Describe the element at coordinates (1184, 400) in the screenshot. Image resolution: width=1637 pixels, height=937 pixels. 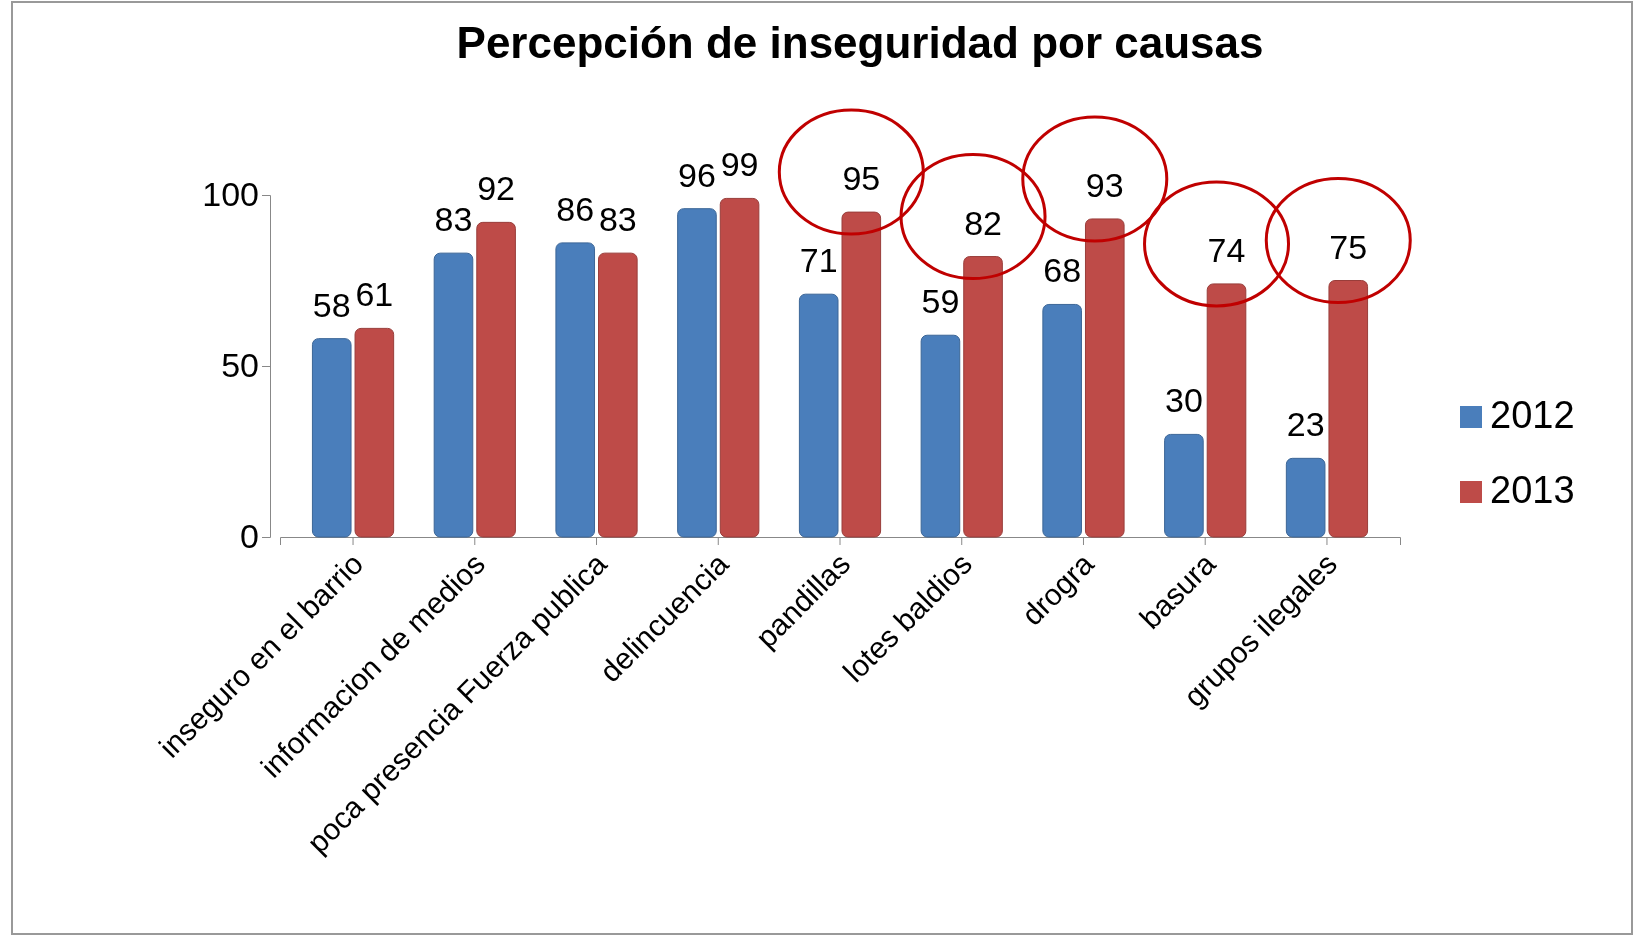
I see `data-label: 30` at that location.